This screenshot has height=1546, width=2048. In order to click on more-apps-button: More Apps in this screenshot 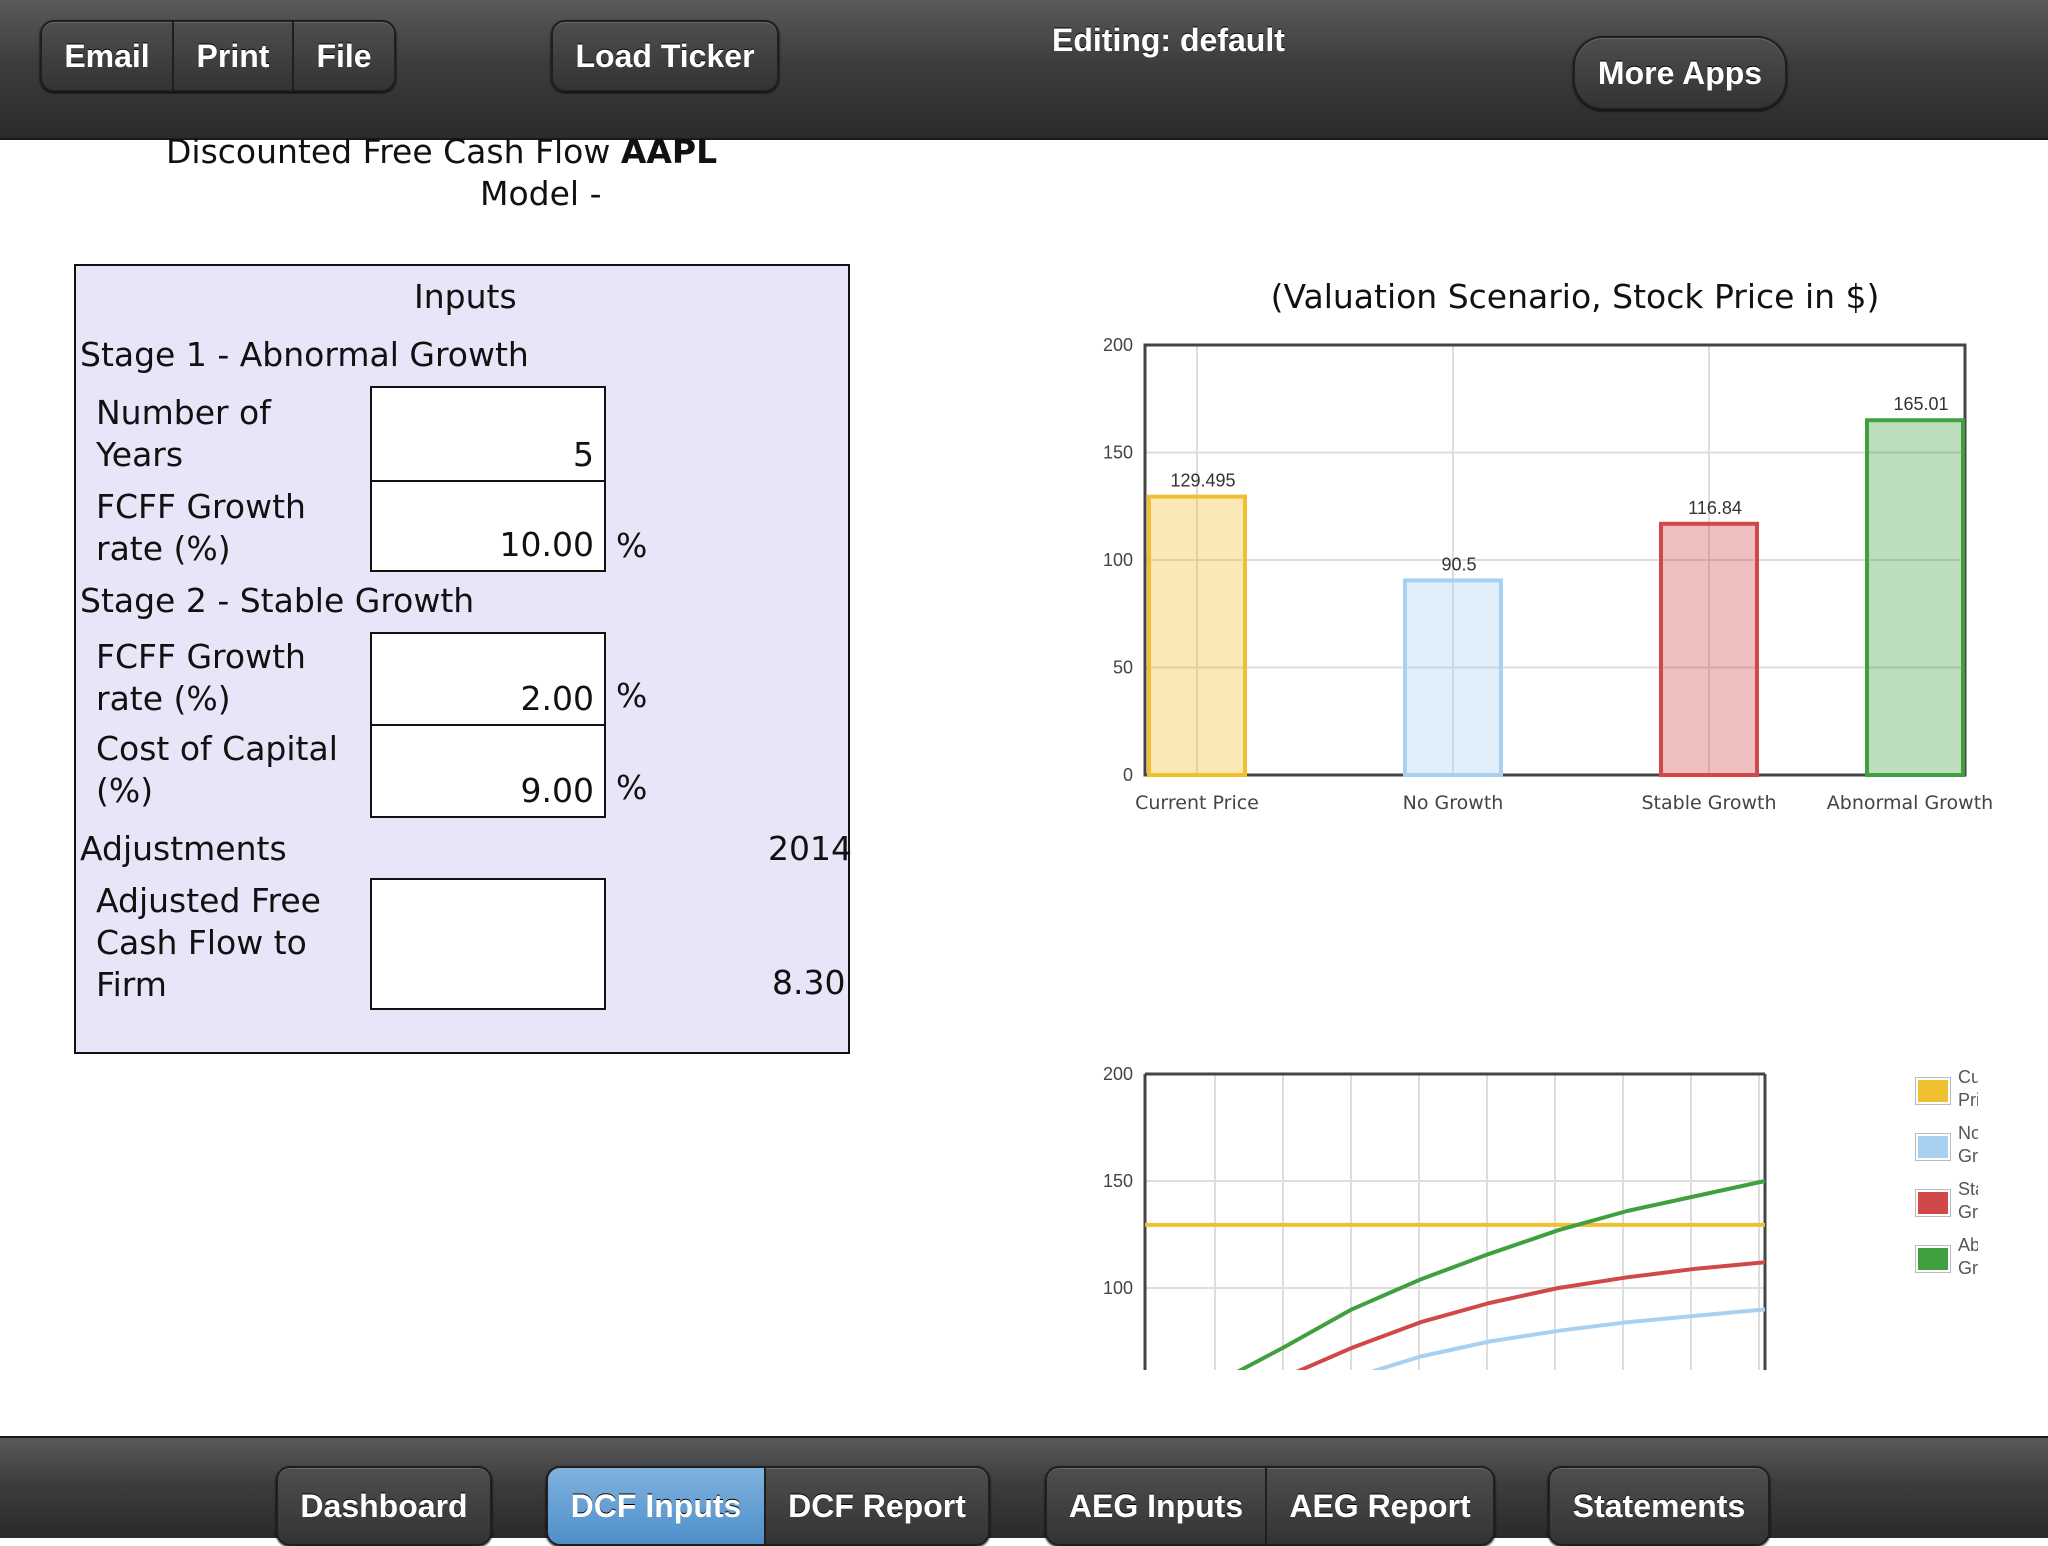, I will do `click(1680, 72)`.